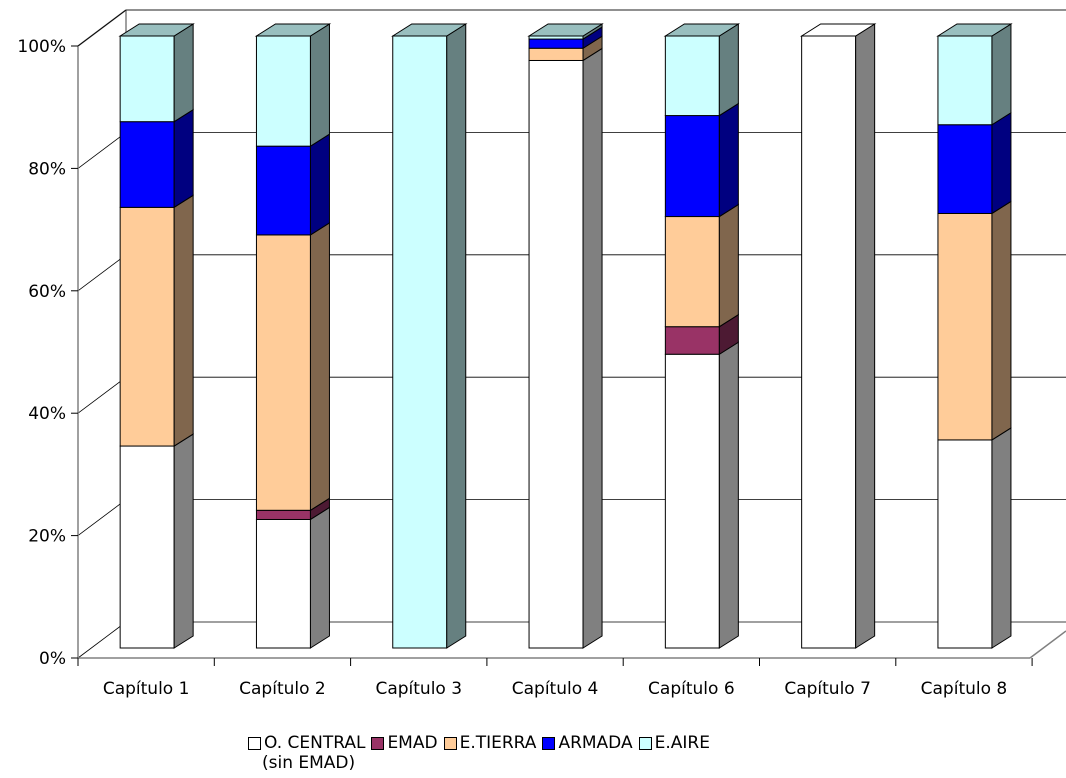 The width and height of the screenshot is (1066, 778). I want to click on bar-o-central-sin-emad--0, so click(147, 547).